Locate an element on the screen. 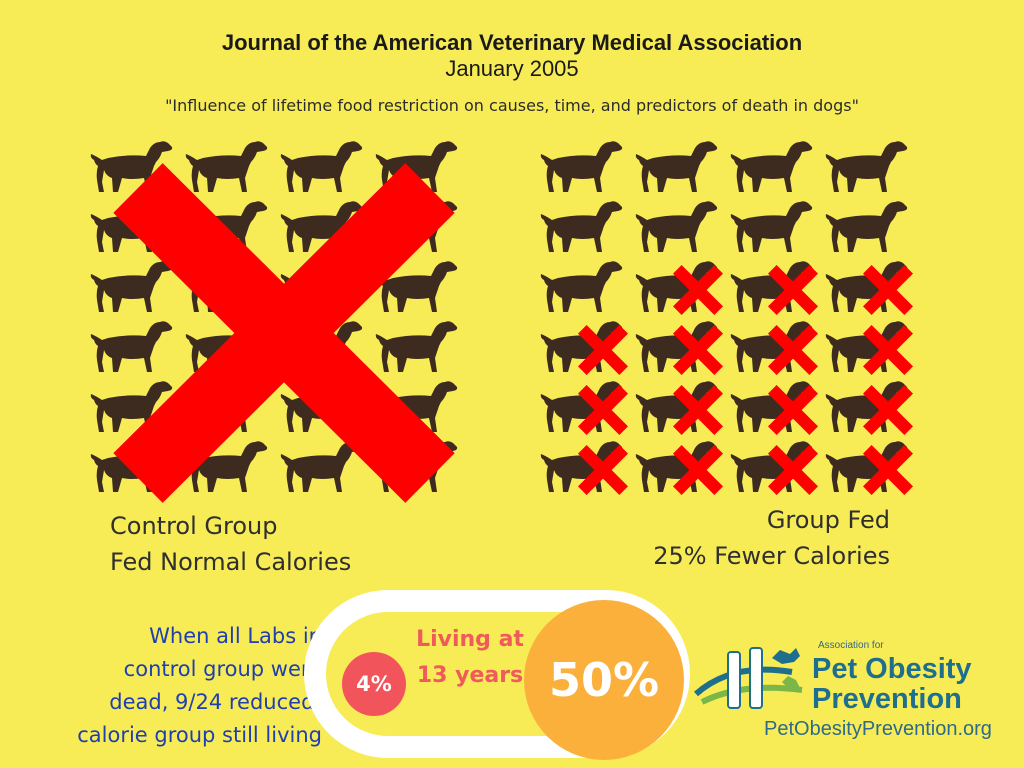 The width and height of the screenshot is (1024, 768). website-link: PetObesityPrevention.org is located at coordinates (878, 729).